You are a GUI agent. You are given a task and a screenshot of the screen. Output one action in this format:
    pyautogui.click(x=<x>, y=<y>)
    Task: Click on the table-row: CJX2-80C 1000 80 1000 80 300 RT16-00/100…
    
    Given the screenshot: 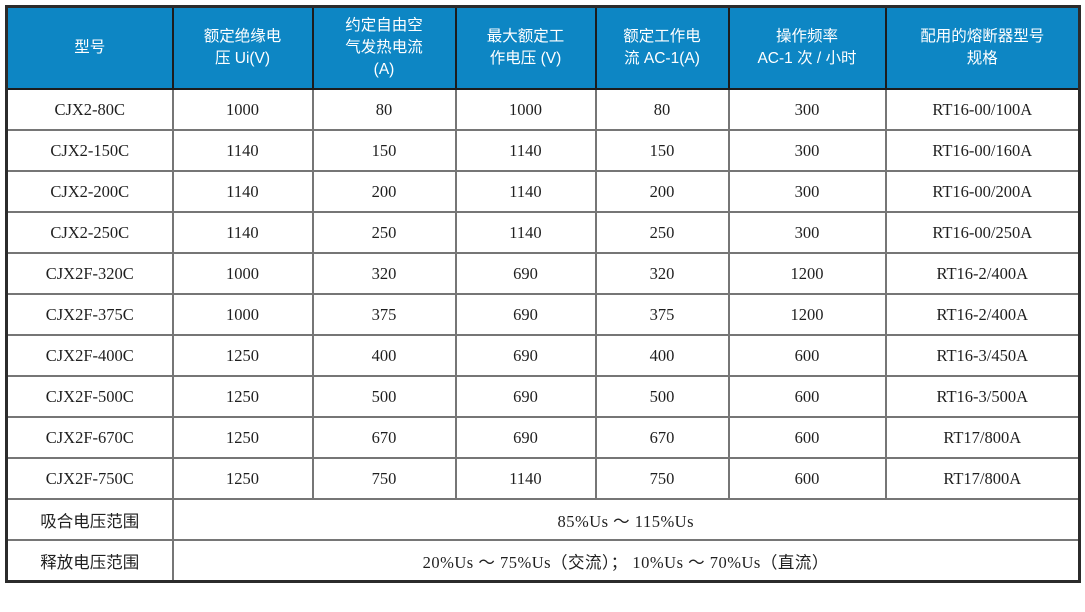 What is the action you would take?
    pyautogui.click(x=543, y=109)
    